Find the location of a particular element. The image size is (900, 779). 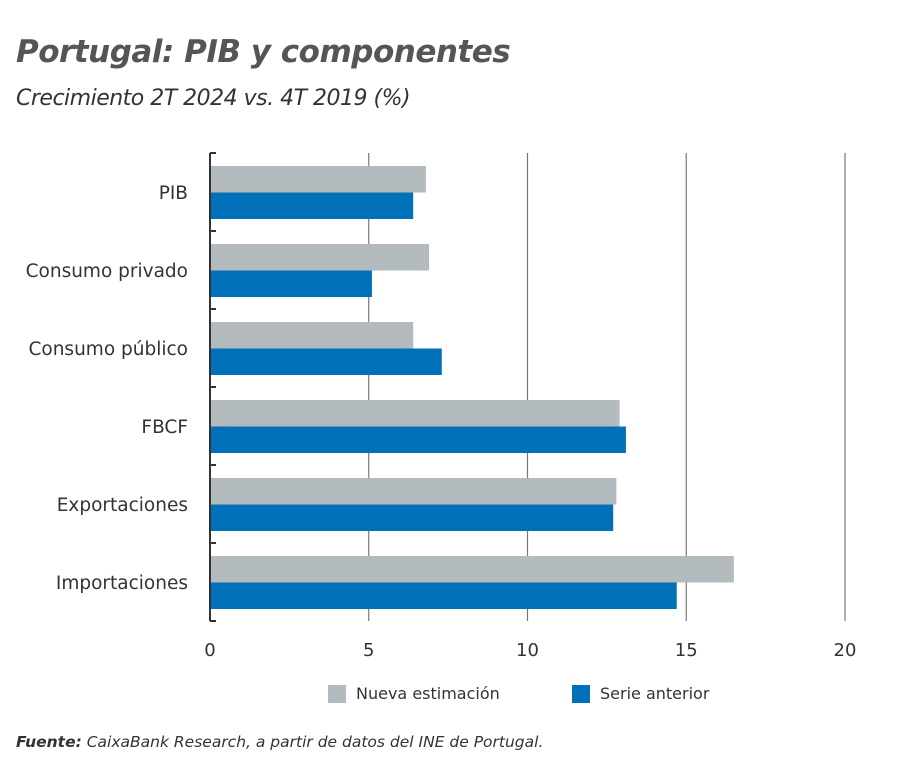

legend-item-nueva: Nueva estimación is located at coordinates (414, 693).